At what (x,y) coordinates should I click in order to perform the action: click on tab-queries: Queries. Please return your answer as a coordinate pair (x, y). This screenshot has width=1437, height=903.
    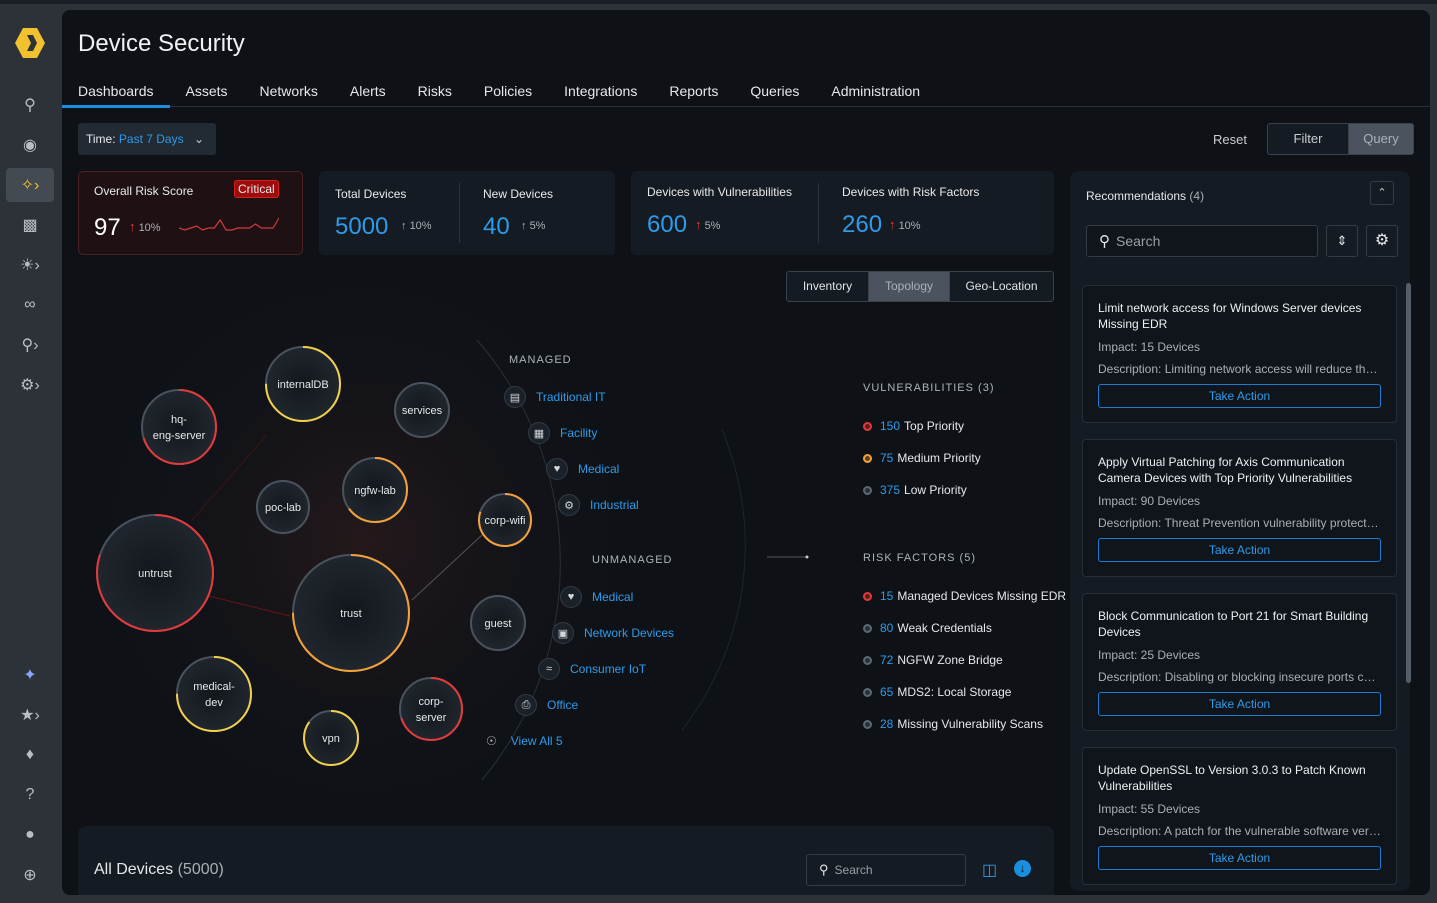
    Looking at the image, I should click on (775, 91).